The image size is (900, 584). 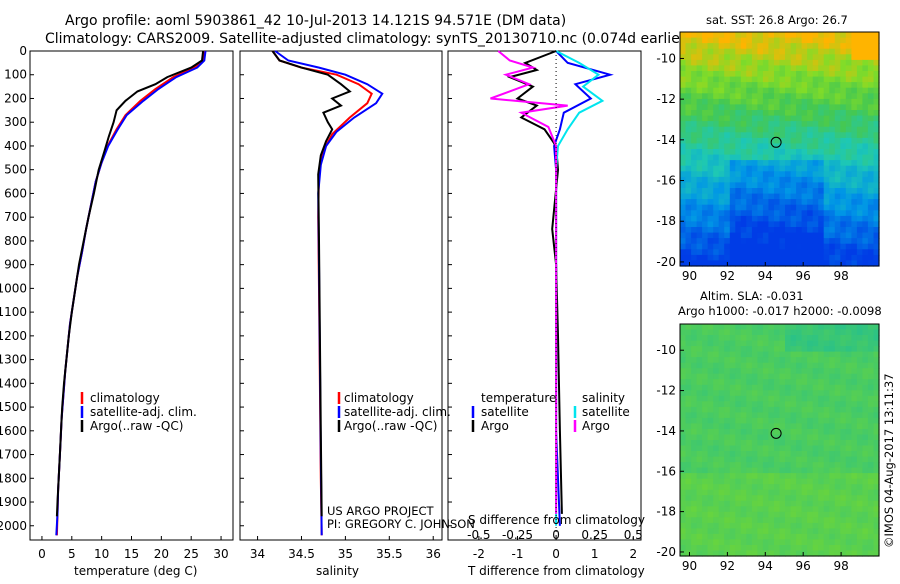 What do you see at coordinates (603, 398) in the screenshot?
I see `legend-header-salinity: salinity` at bounding box center [603, 398].